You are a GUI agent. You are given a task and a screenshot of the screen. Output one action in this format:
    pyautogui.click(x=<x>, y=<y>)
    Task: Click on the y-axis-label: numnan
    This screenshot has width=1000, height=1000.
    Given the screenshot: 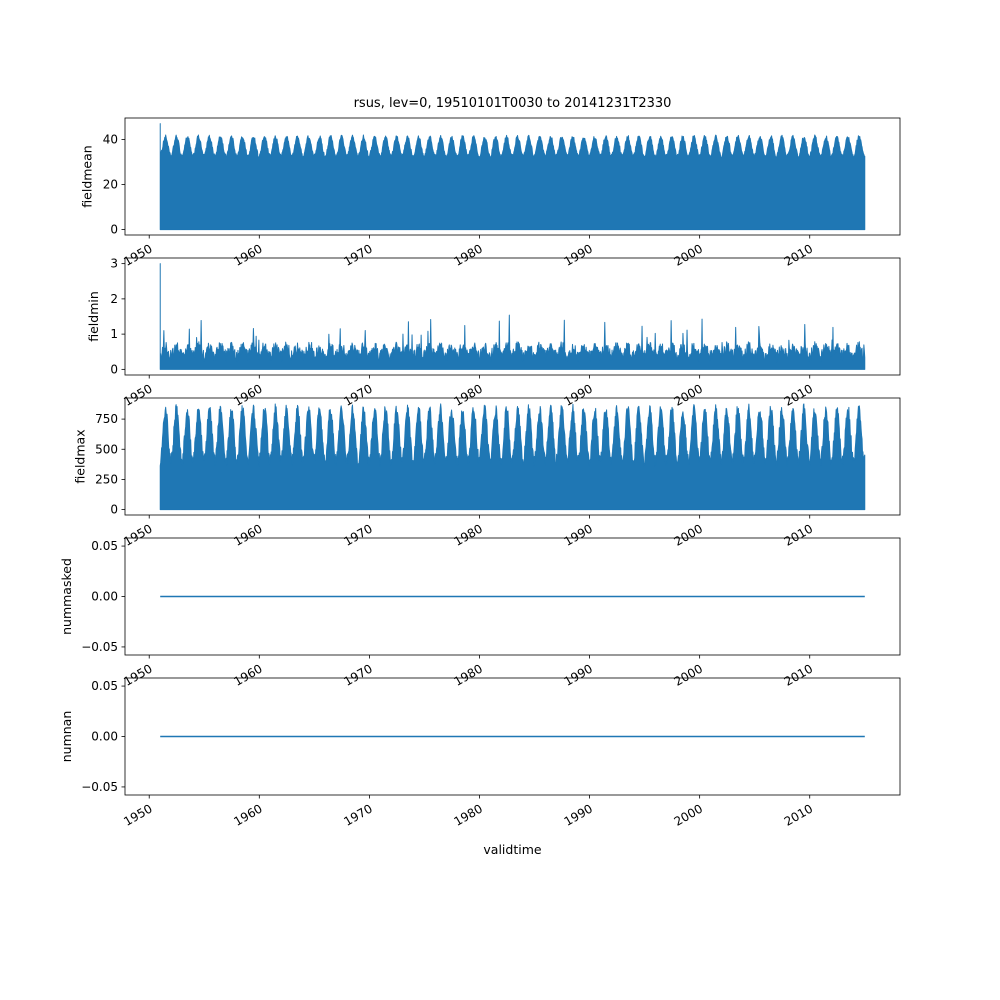 What is the action you would take?
    pyautogui.click(x=66, y=737)
    